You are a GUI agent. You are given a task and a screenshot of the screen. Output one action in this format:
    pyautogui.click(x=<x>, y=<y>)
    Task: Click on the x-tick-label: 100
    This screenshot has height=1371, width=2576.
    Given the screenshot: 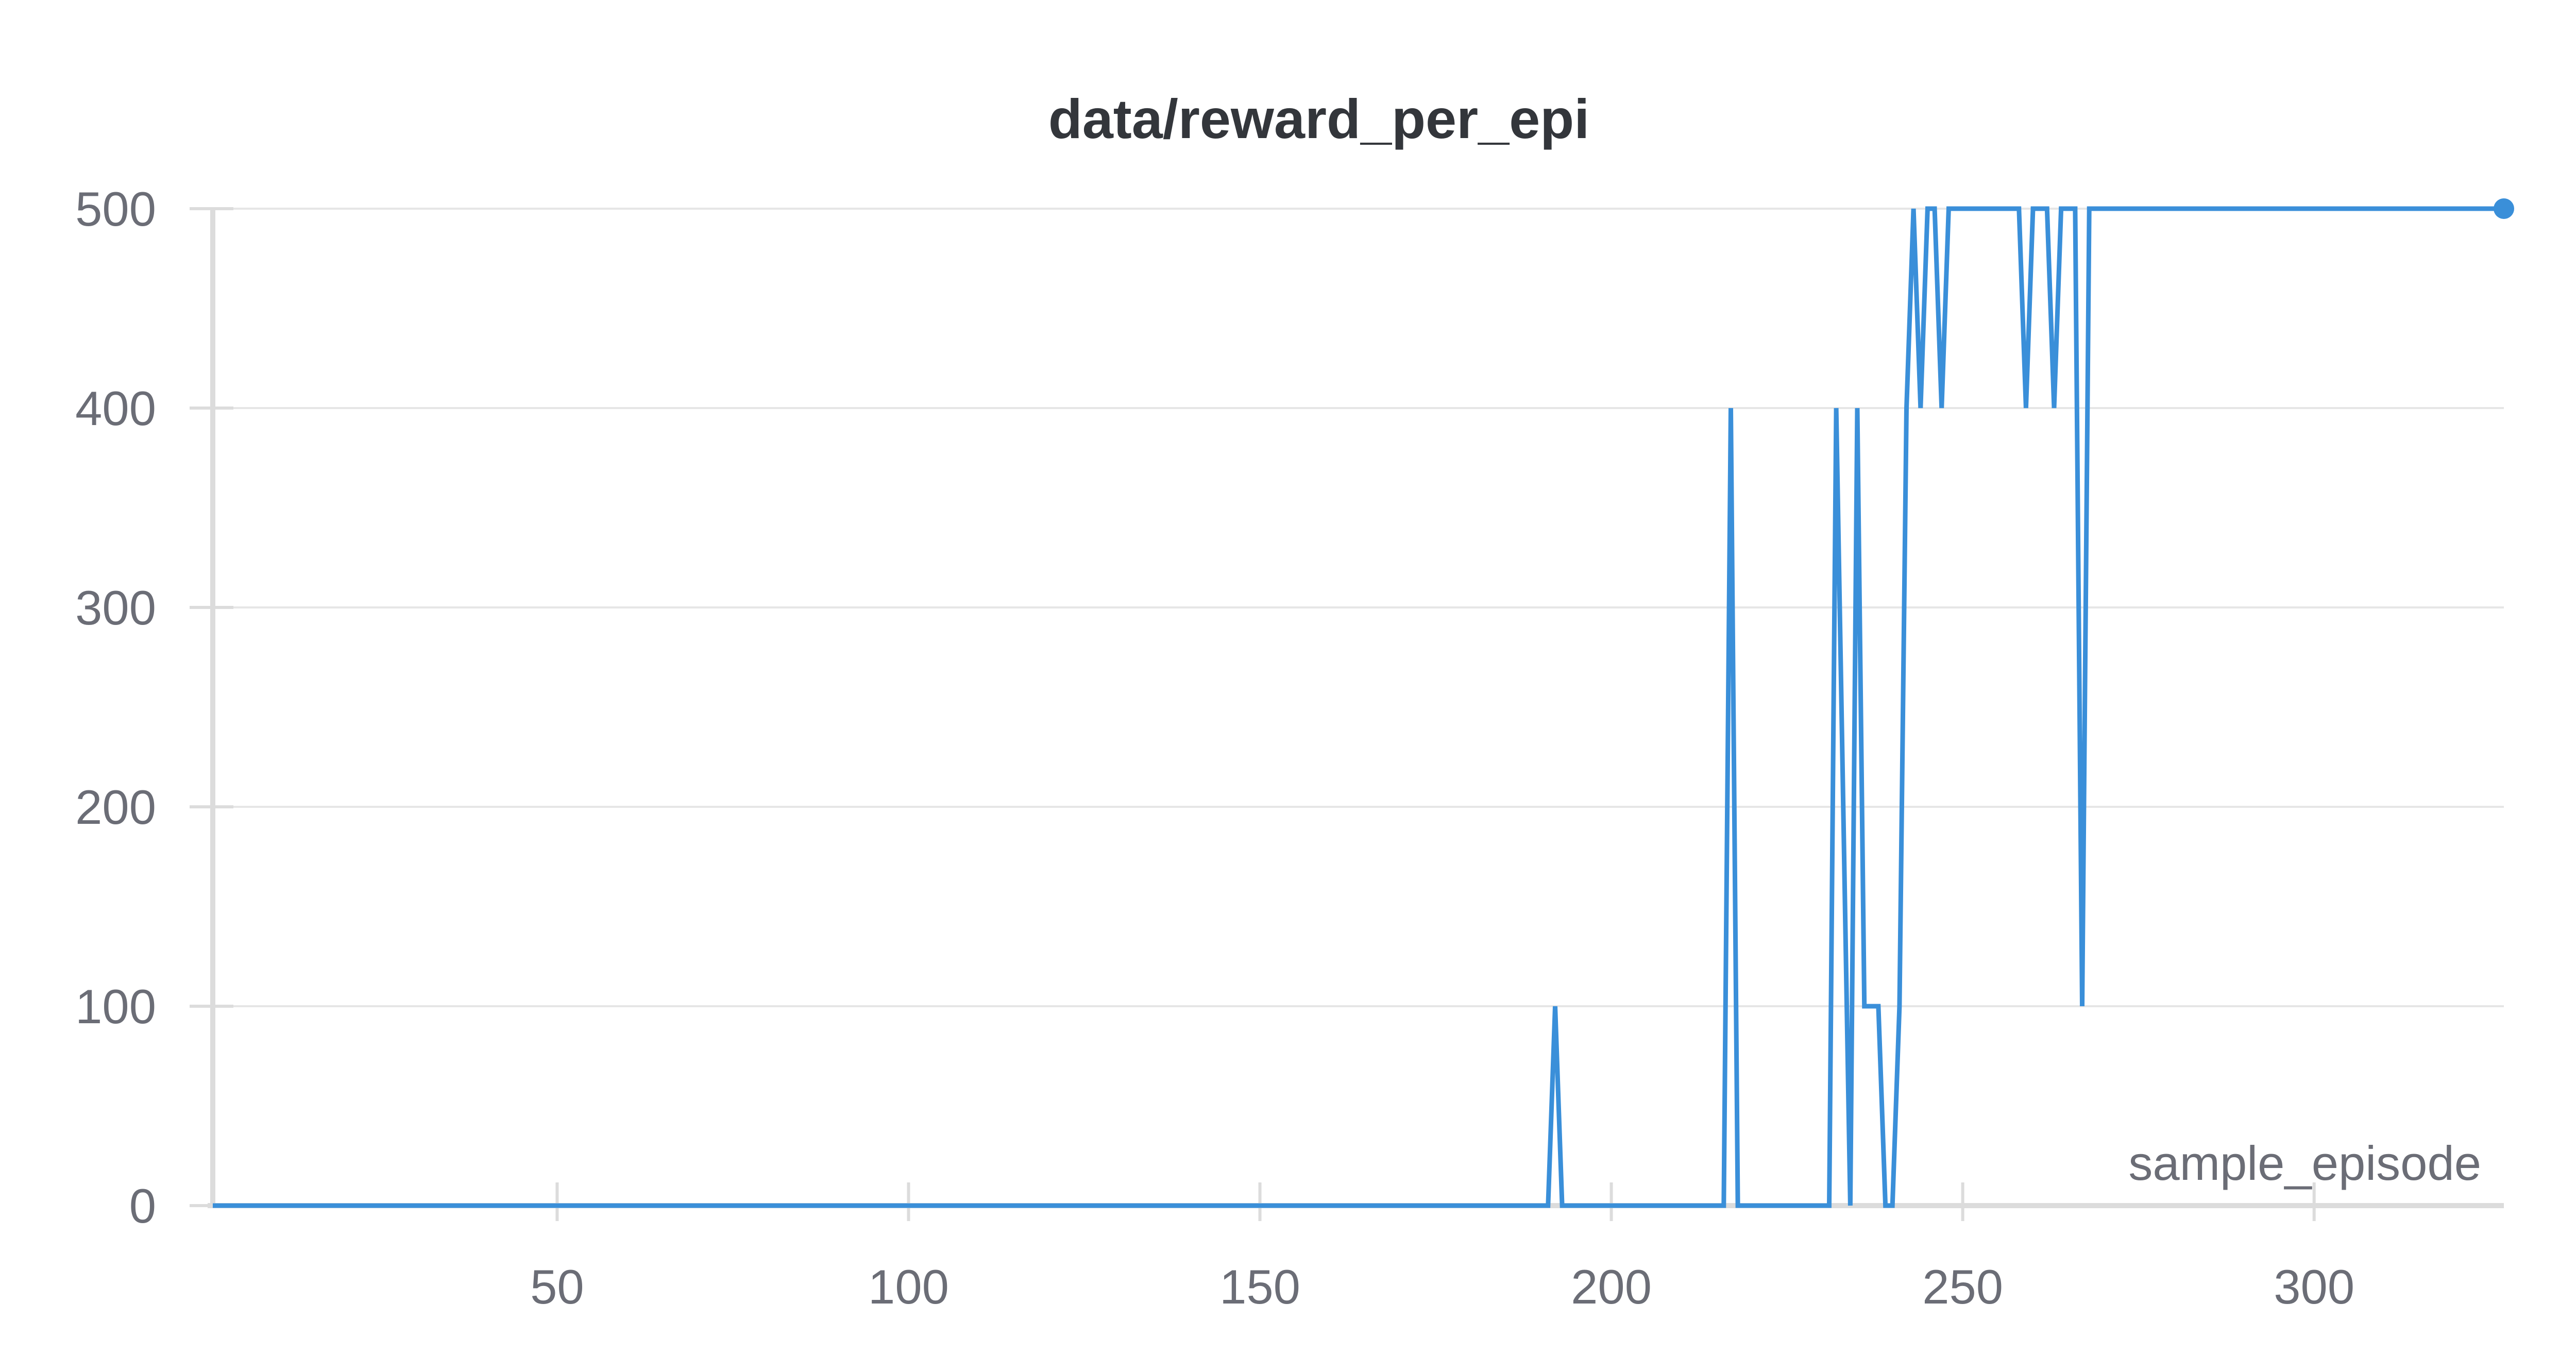 What is the action you would take?
    pyautogui.click(x=908, y=1287)
    